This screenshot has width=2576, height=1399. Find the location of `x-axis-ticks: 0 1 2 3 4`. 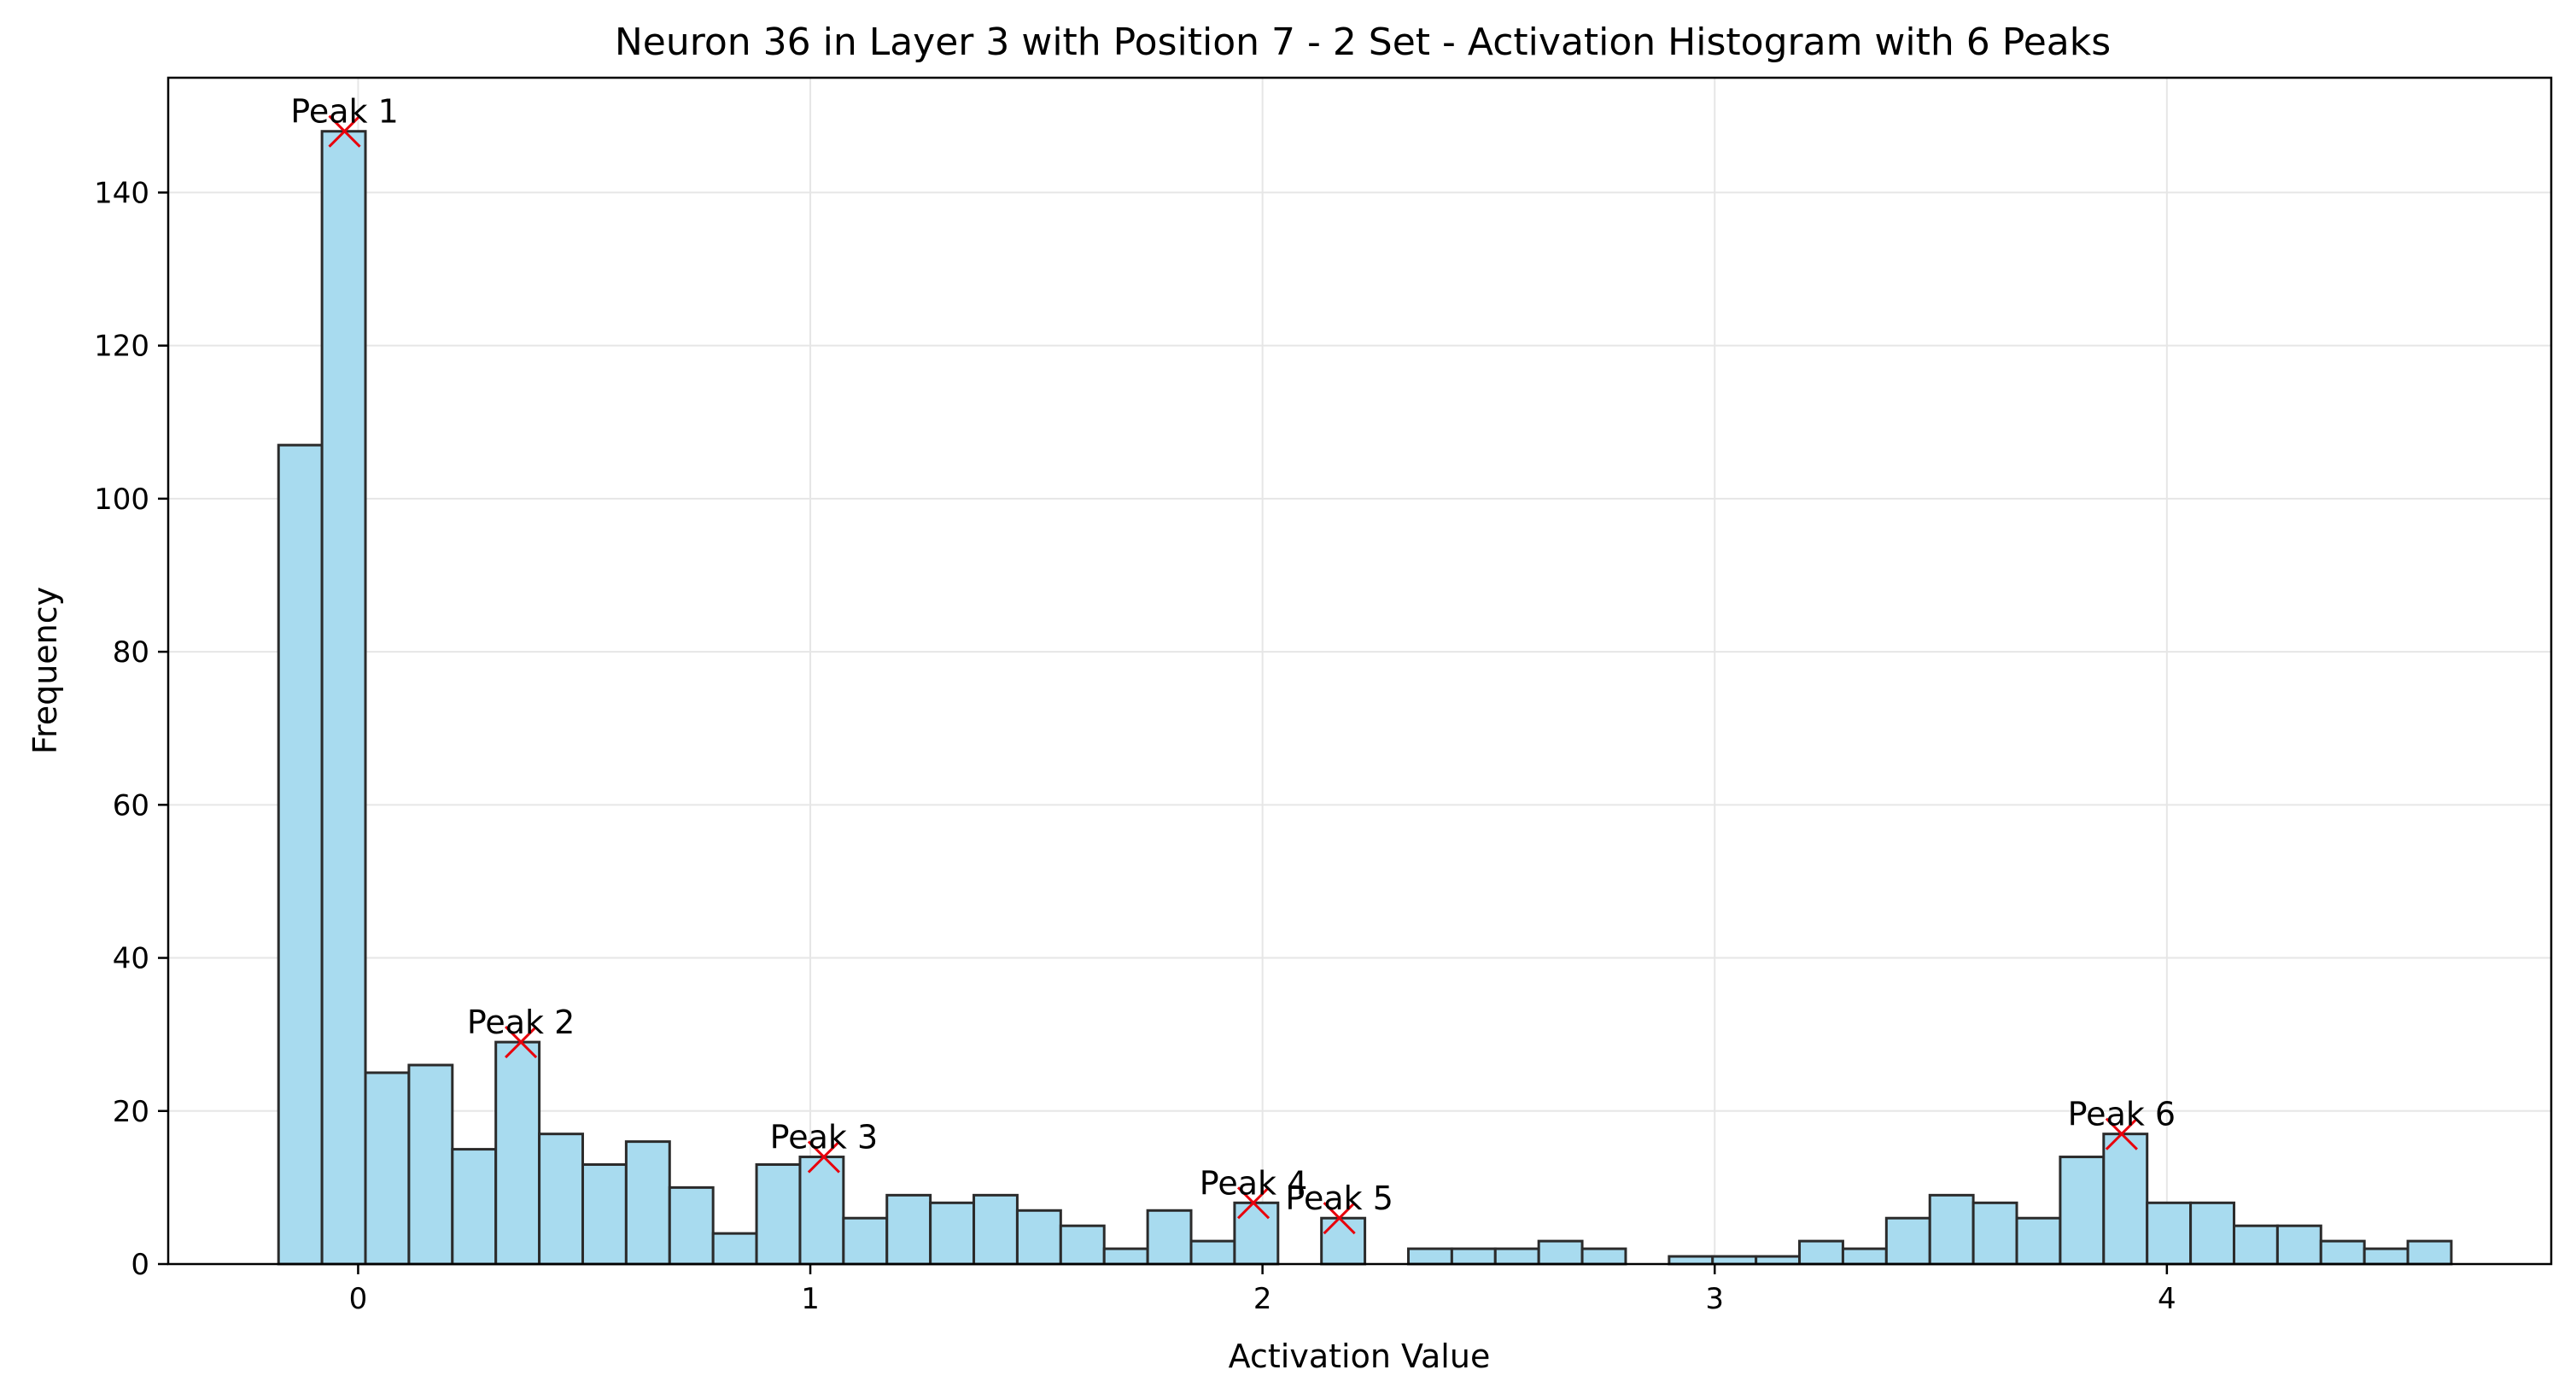

x-axis-ticks: 0 1 2 3 4 is located at coordinates (1262, 1290).